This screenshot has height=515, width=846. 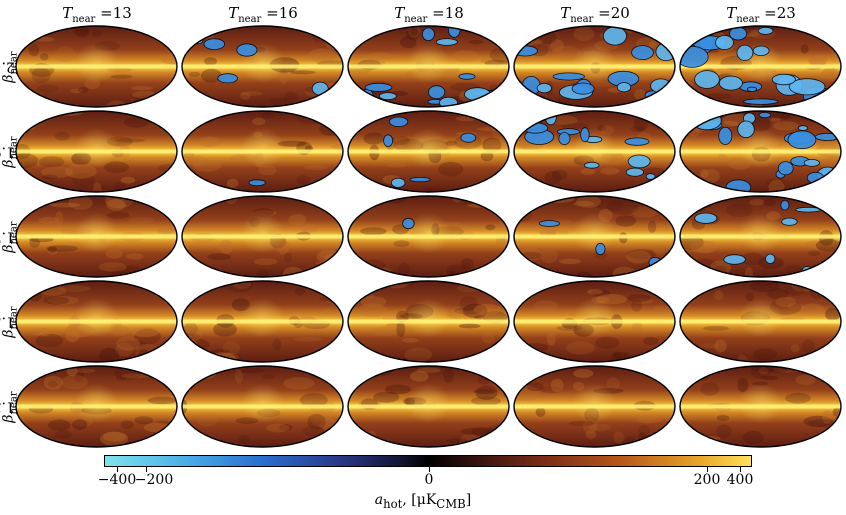 I want to click on colorbar-tick-label: −400, so click(x=117, y=480).